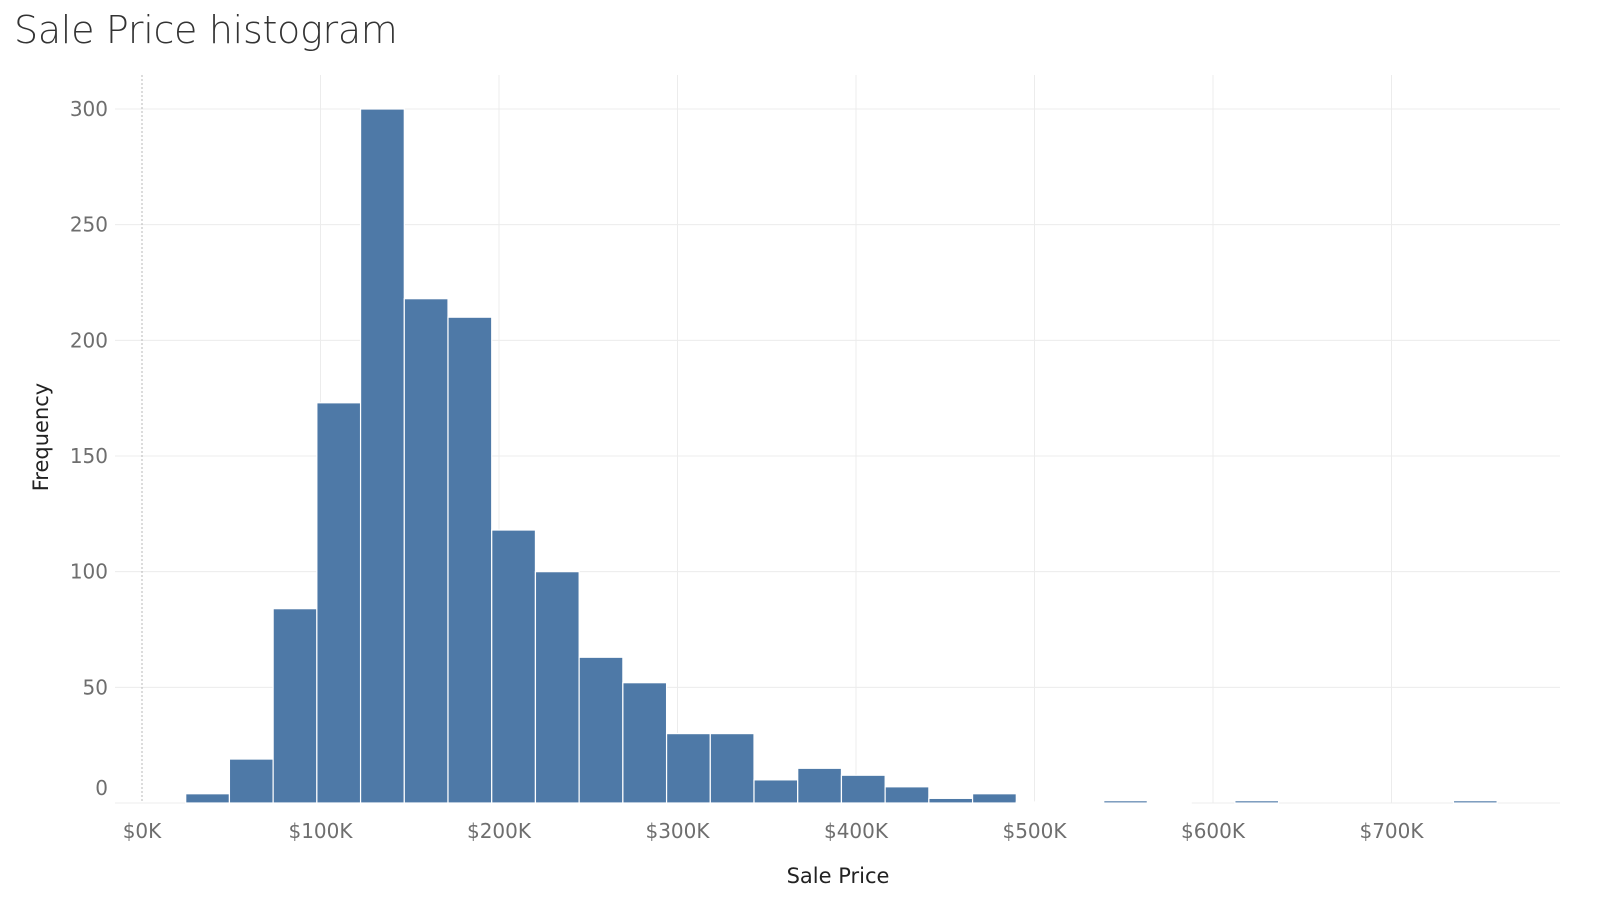  Describe the element at coordinates (101, 788) in the screenshot. I see `y-tick-label: 0` at that location.